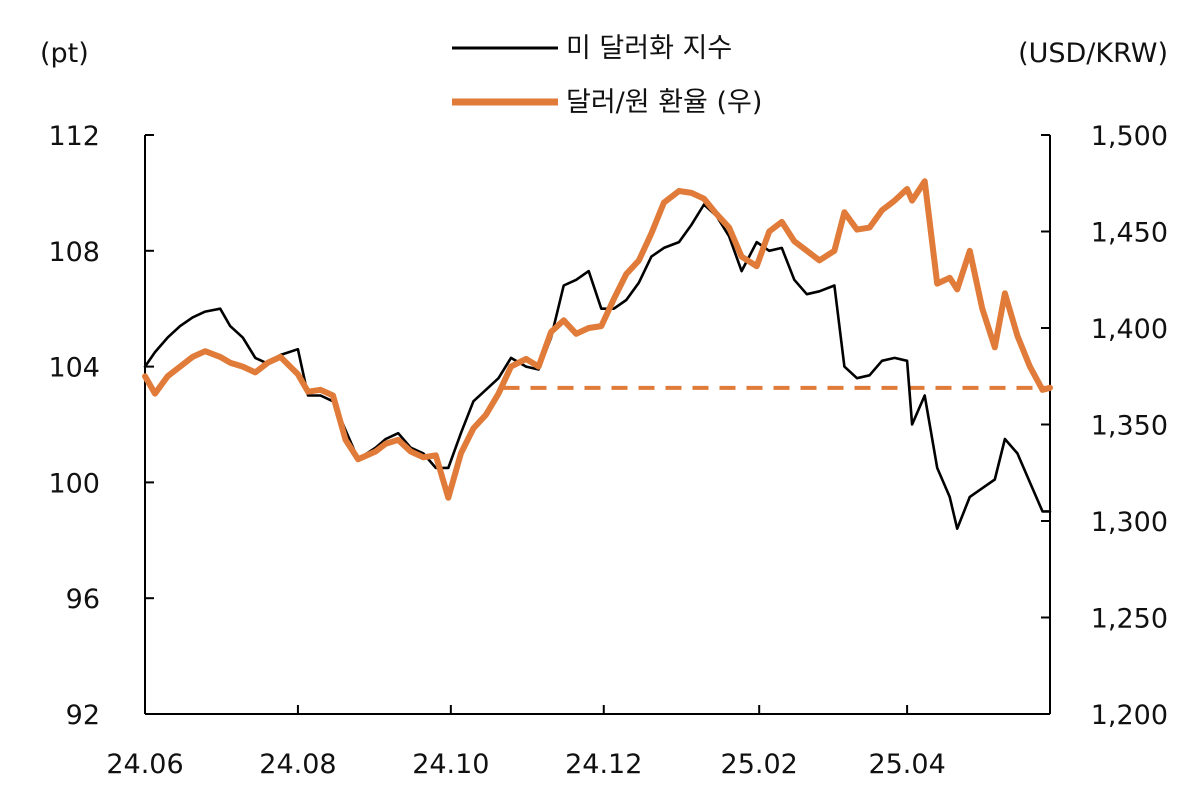  Describe the element at coordinates (906, 764) in the screenshot. I see `x-tick-label: 25.04` at that location.